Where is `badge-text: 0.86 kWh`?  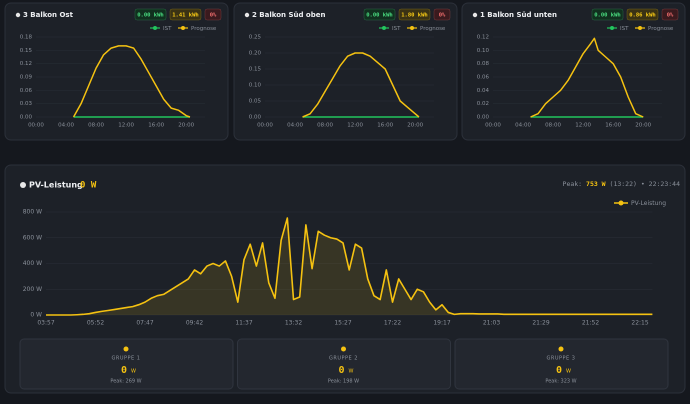 badge-text: 0.86 kWh is located at coordinates (642, 15).